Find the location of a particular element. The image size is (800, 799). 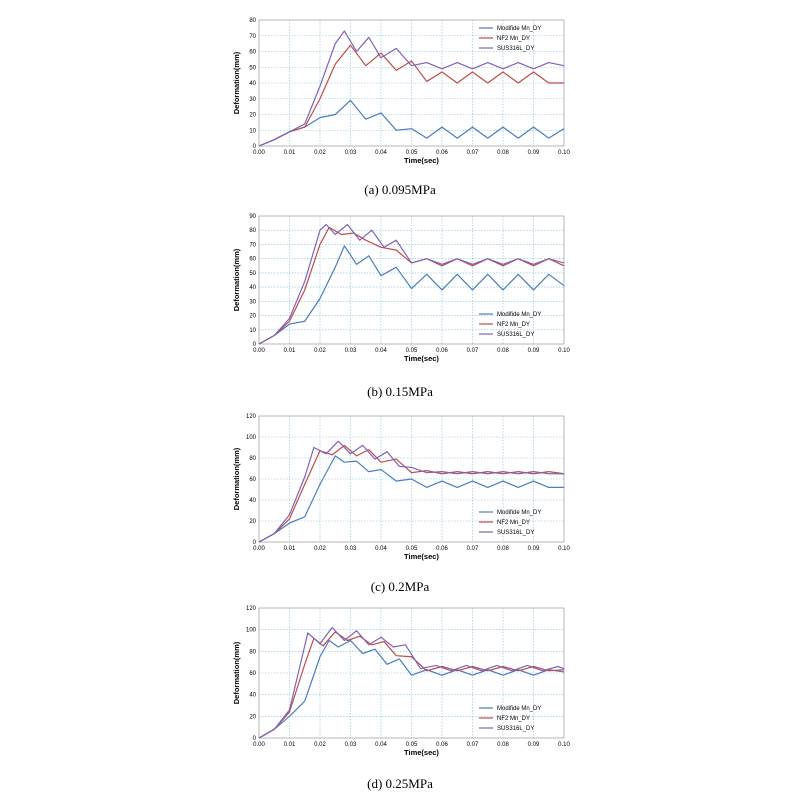

chart-caption: (c) 0.2MPa is located at coordinates (400, 586).